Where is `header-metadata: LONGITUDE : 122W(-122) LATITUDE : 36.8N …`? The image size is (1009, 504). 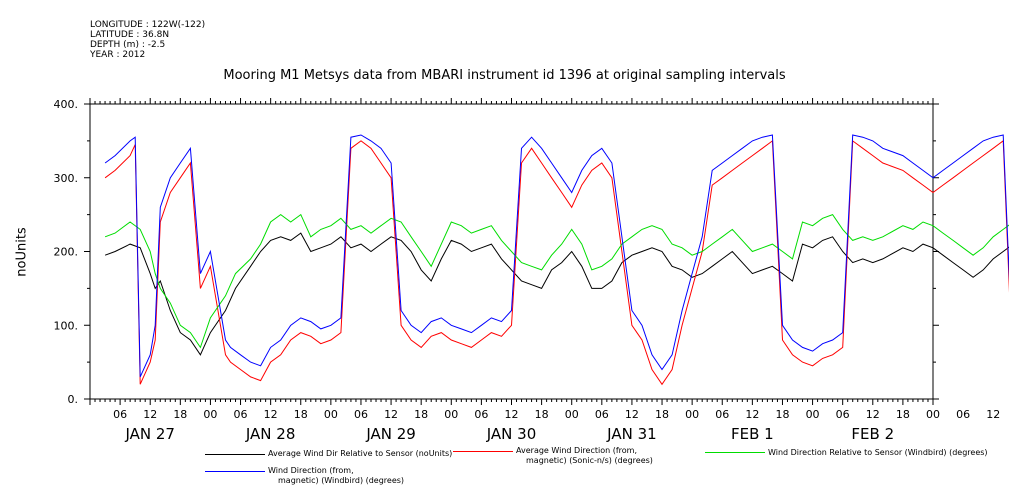 header-metadata: LONGITUDE : 122W(-122) LATITUDE : 36.8N … is located at coordinates (147, 40).